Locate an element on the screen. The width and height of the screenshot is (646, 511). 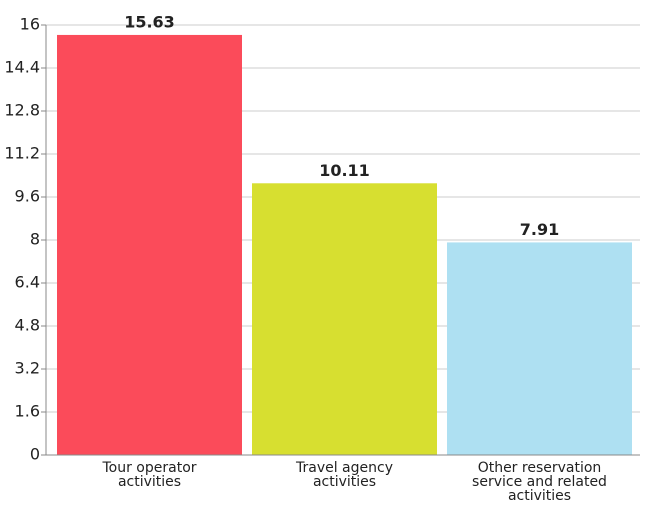
y-tick-label: 3.2 is located at coordinates (27, 368).